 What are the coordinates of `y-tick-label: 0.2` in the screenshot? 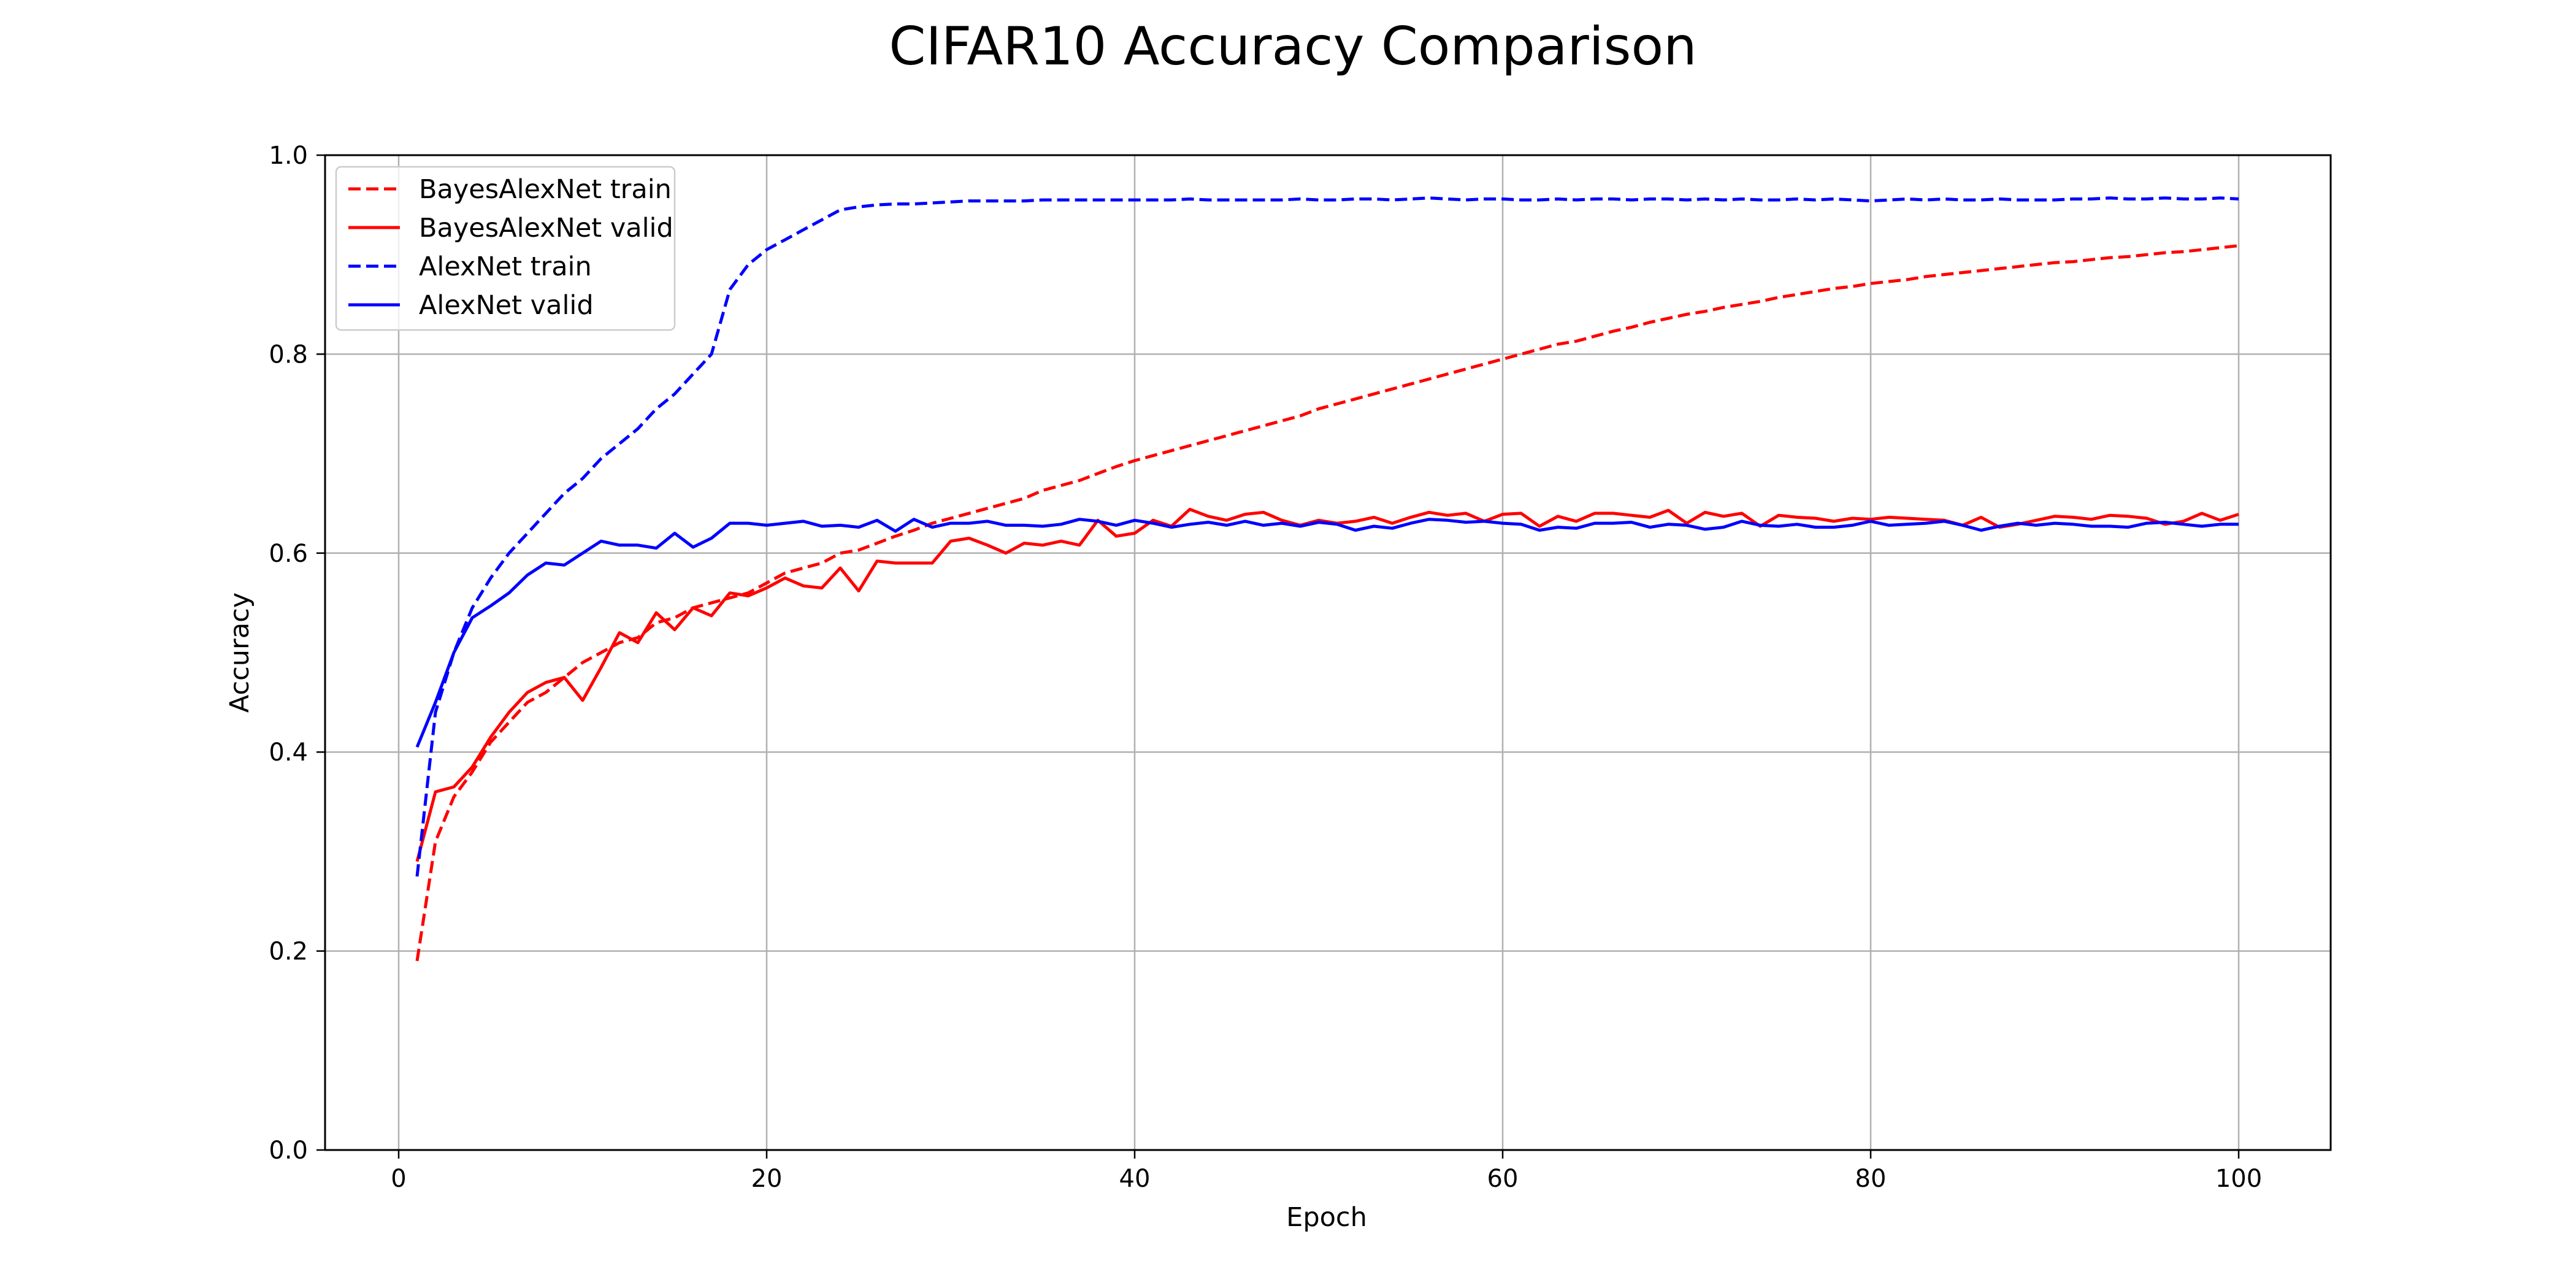 It's located at (288, 952).